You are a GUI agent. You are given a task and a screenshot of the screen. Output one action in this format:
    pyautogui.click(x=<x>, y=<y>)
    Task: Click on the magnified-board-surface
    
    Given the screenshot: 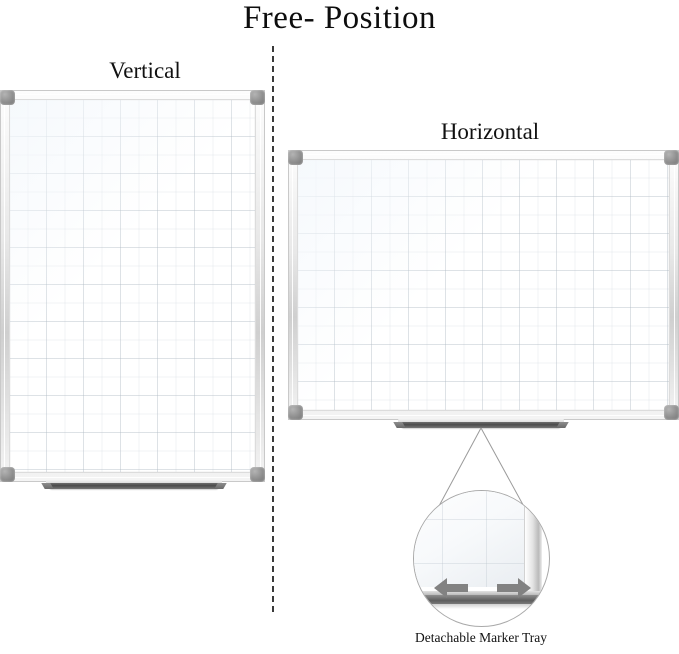 What is the action you would take?
    pyautogui.click(x=470, y=539)
    